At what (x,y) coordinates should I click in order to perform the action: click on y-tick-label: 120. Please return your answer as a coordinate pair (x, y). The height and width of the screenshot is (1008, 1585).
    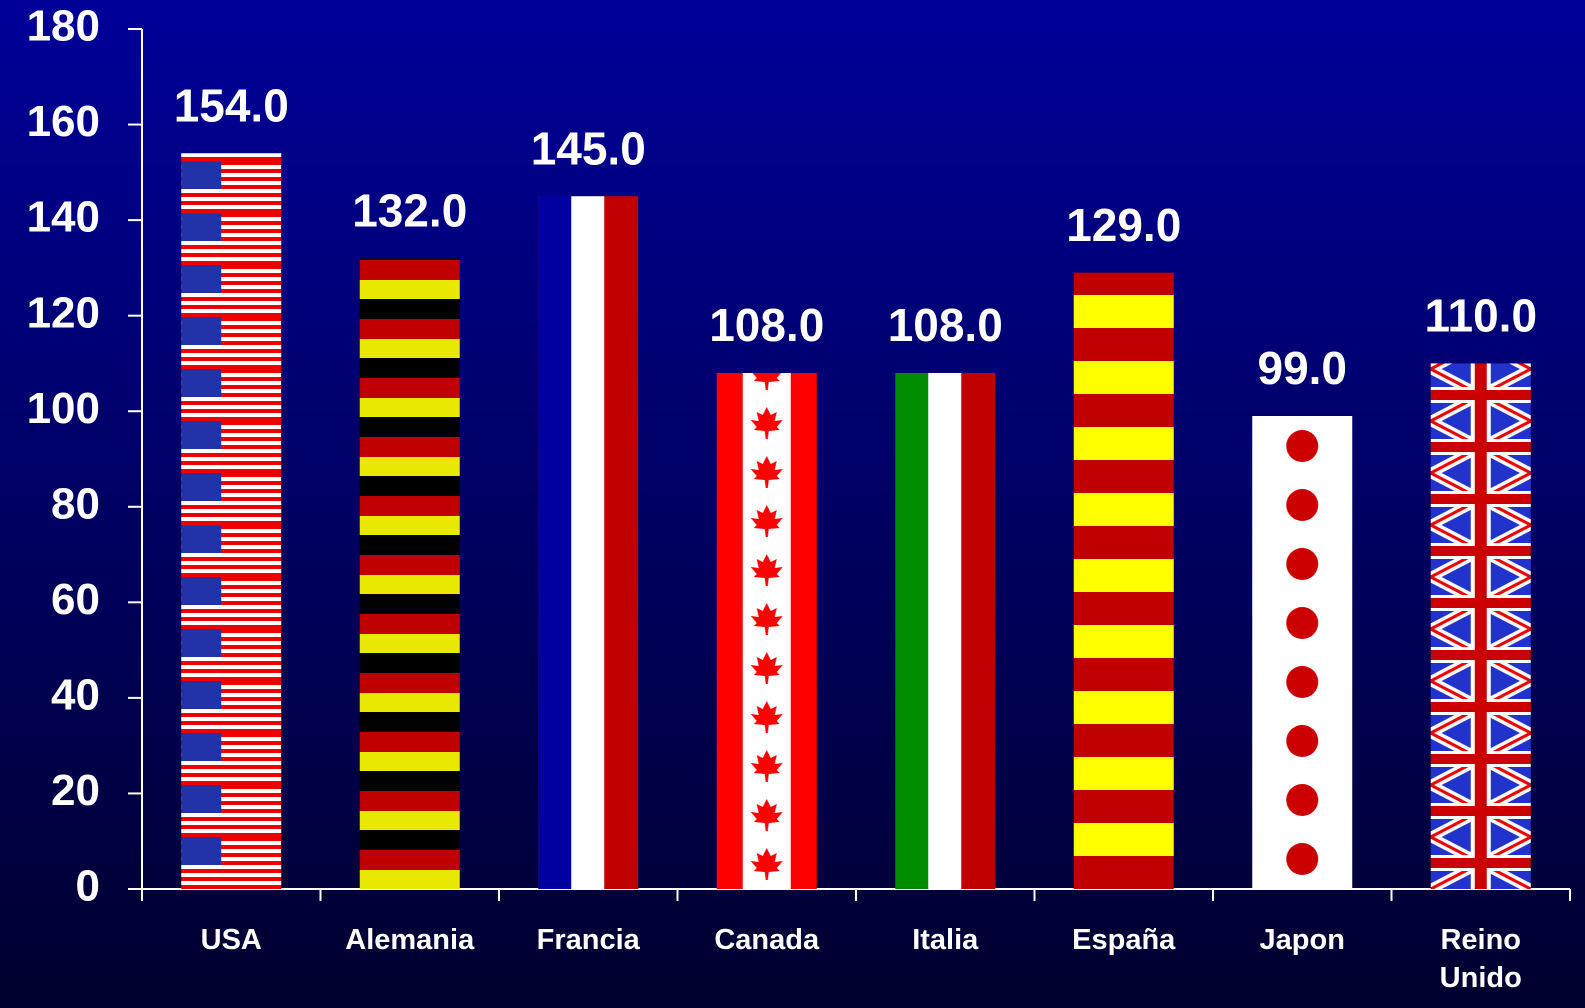
    Looking at the image, I should click on (63, 312).